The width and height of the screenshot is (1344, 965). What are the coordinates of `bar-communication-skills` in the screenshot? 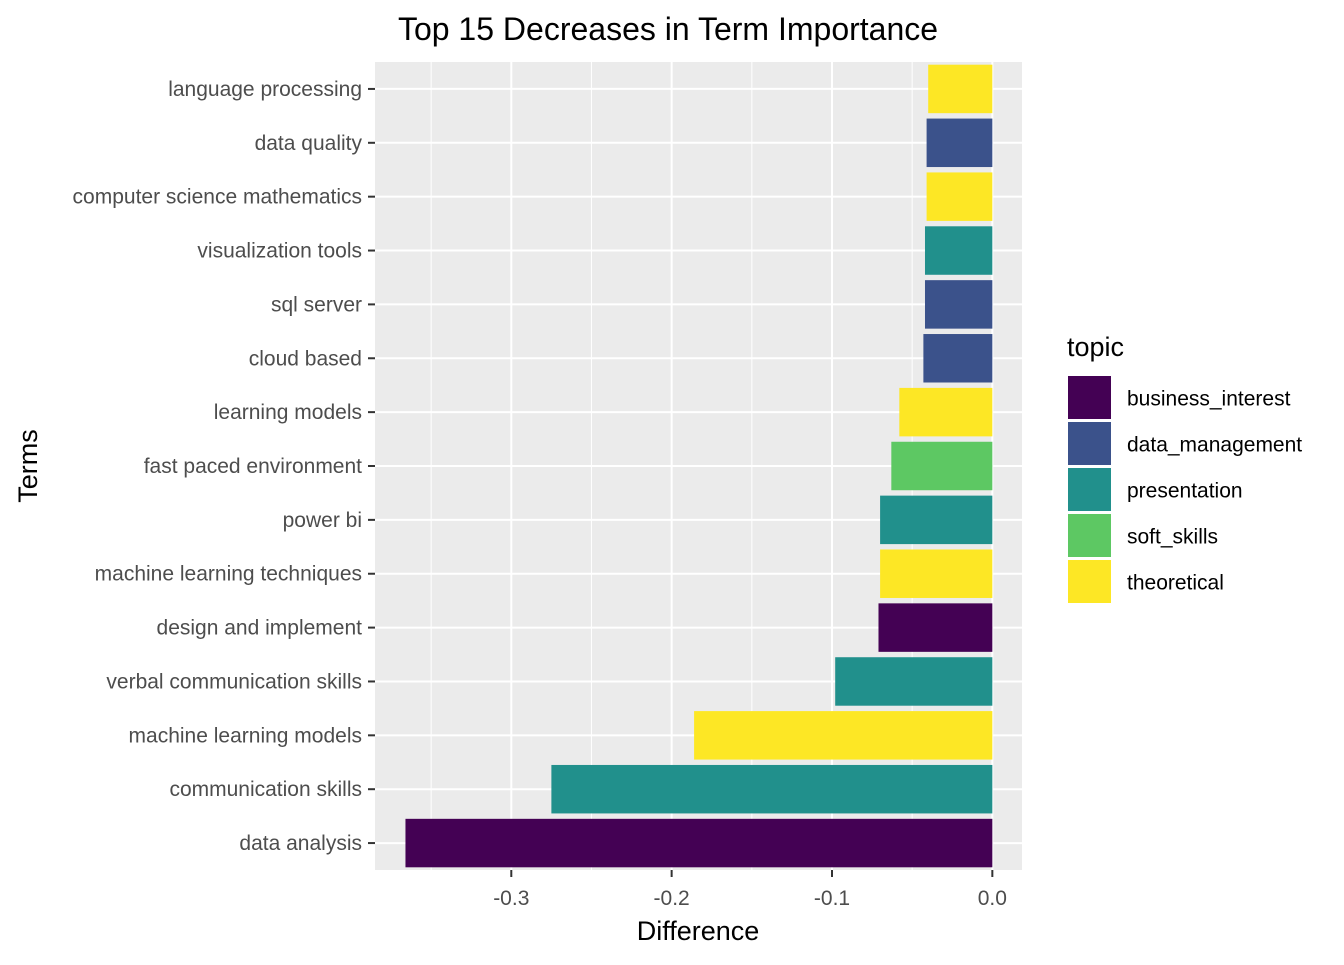 It's located at (772, 789).